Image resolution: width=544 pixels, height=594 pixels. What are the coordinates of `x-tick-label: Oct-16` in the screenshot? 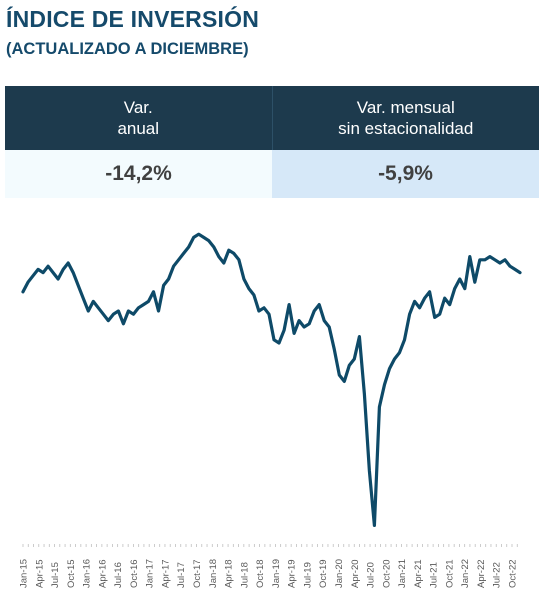 It's located at (134, 573).